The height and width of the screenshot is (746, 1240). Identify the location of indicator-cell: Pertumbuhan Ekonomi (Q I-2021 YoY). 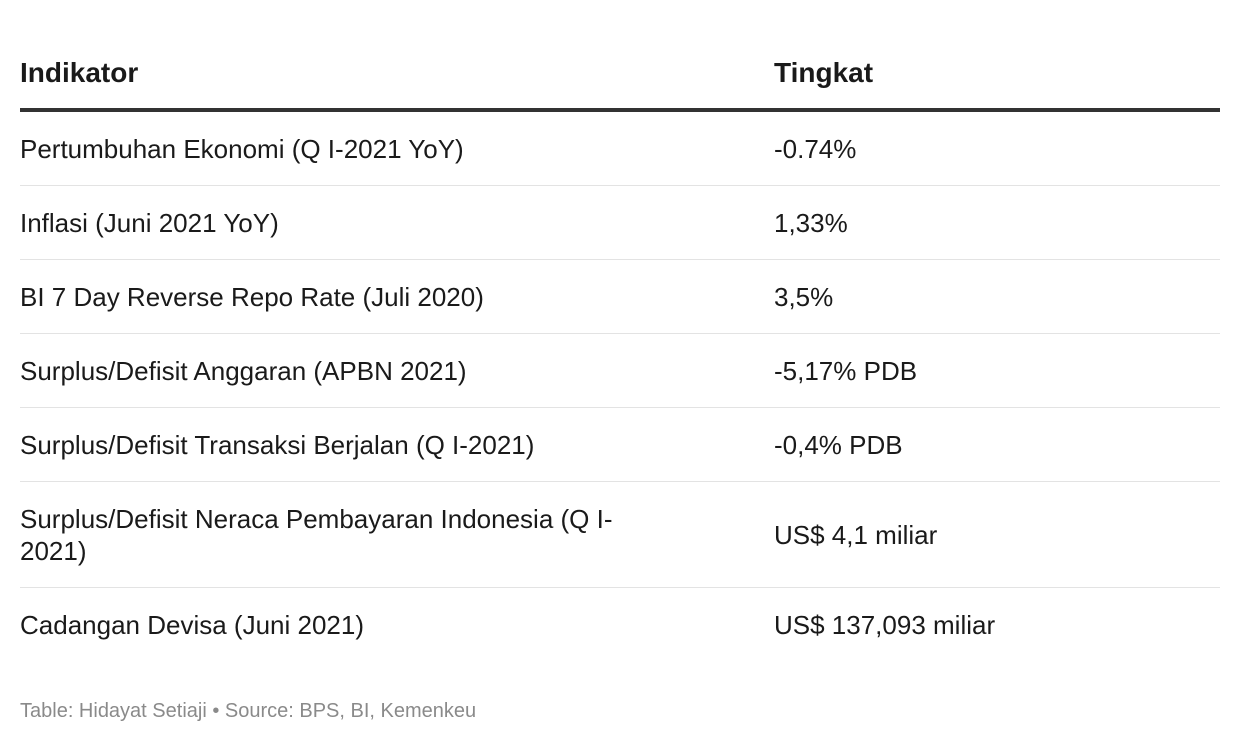
(397, 148).